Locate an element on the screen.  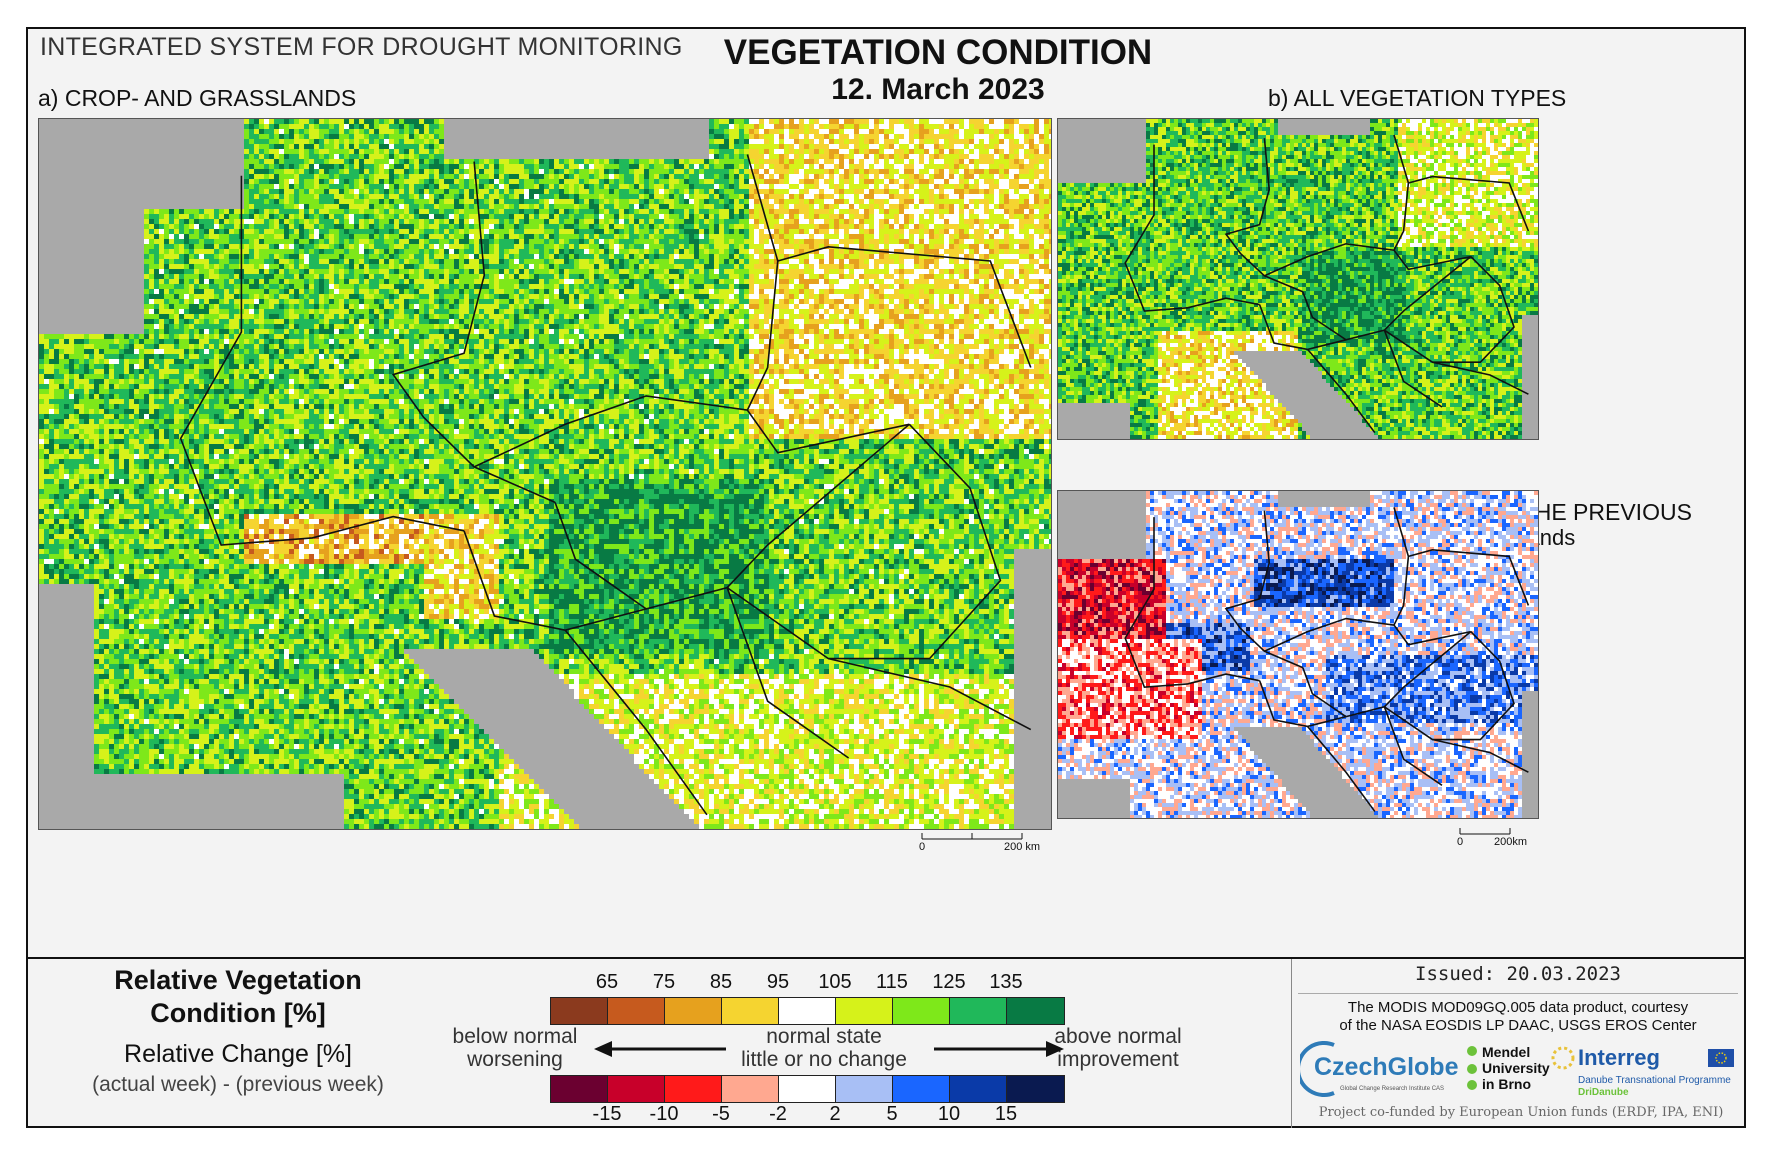
right-arrowhead-icon is located at coordinates (1055, 1049).